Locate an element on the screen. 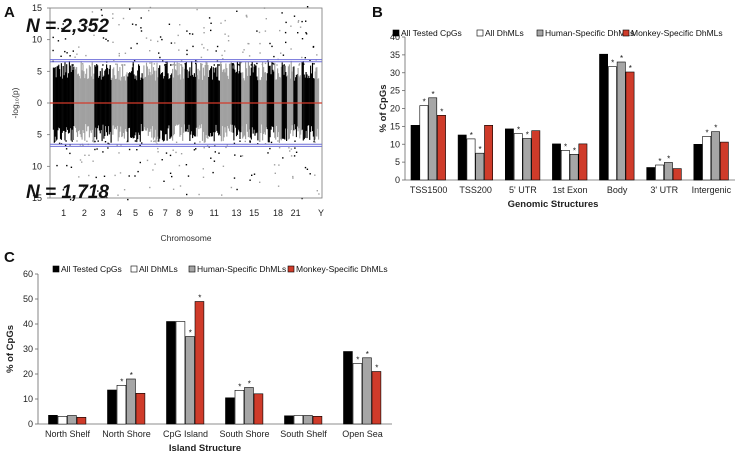  y-tick-label: 35 is located at coordinates (395, 55).